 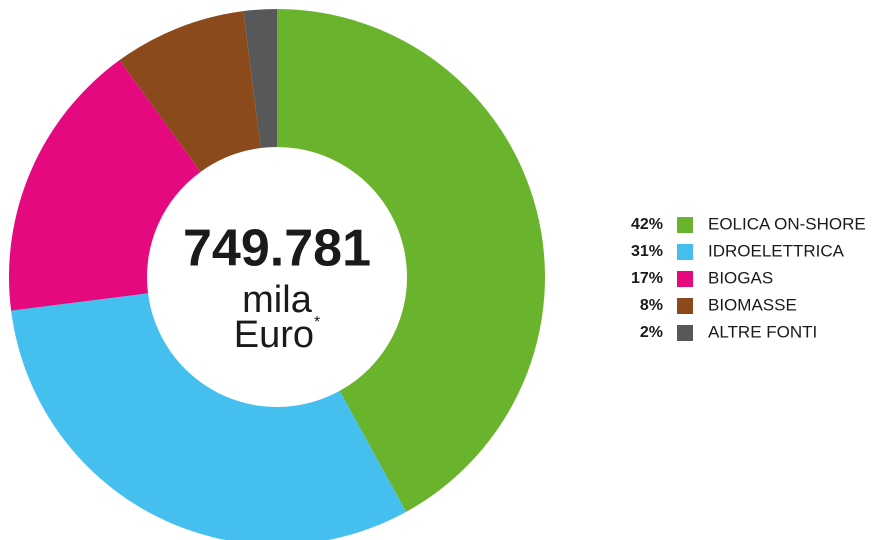 I want to click on legend-label: EOLICA ON-SHORE, so click(x=787, y=223).